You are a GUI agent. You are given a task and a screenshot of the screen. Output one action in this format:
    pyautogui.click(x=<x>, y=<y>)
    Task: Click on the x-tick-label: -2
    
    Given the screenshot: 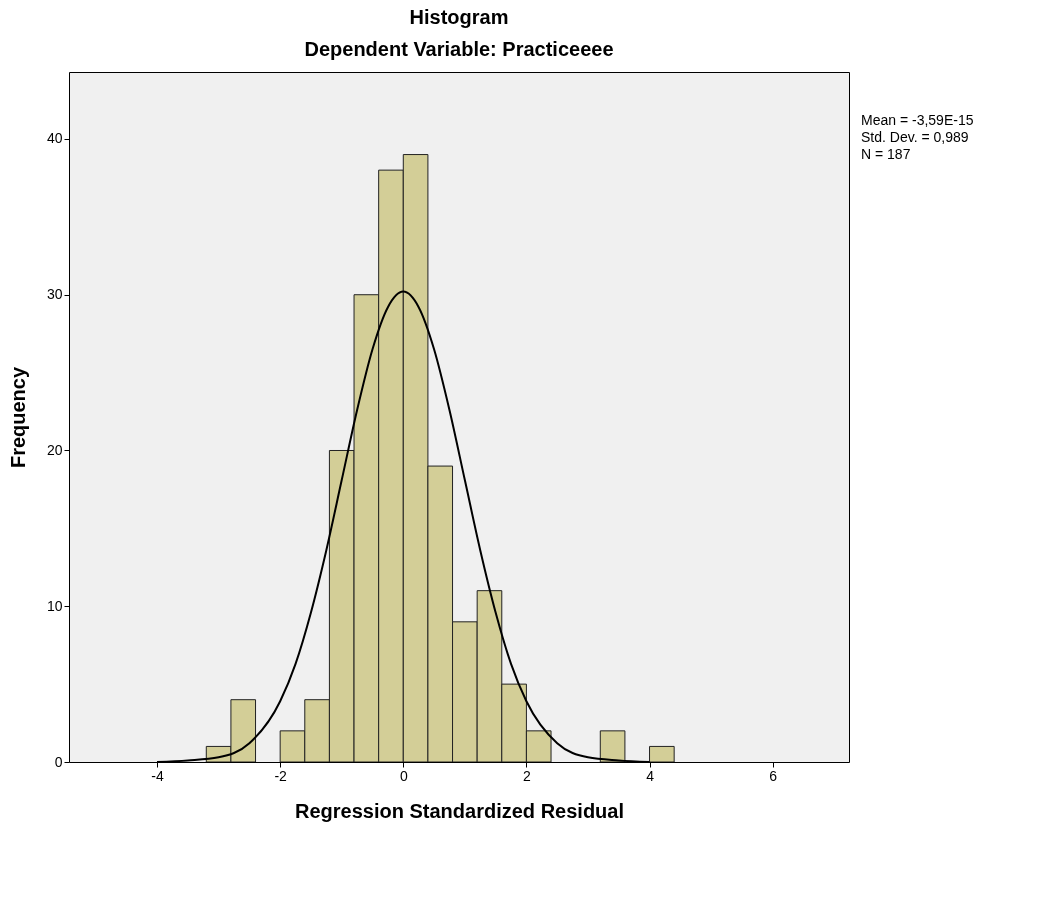 What is the action you would take?
    pyautogui.click(x=281, y=775)
    